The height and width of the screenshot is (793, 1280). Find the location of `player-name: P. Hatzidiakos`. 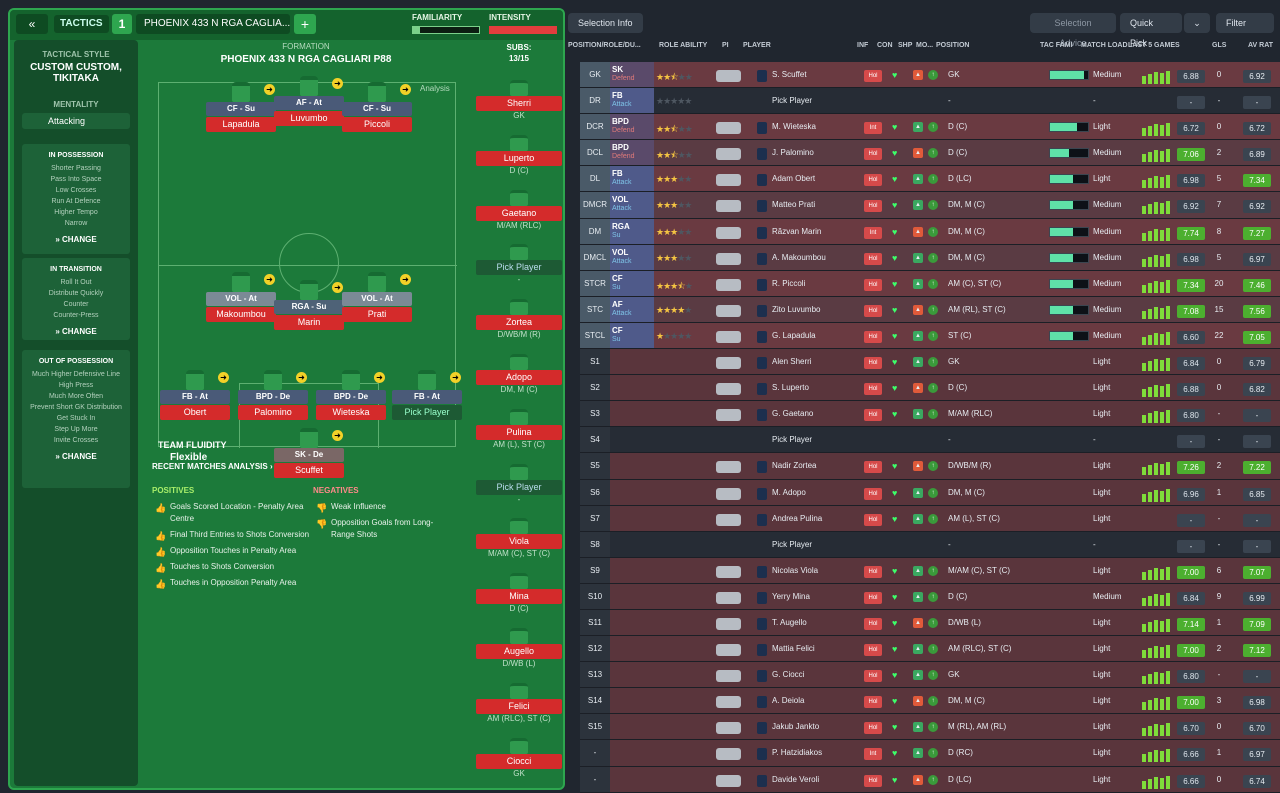

player-name: P. Hatzidiakos is located at coordinates (797, 753).